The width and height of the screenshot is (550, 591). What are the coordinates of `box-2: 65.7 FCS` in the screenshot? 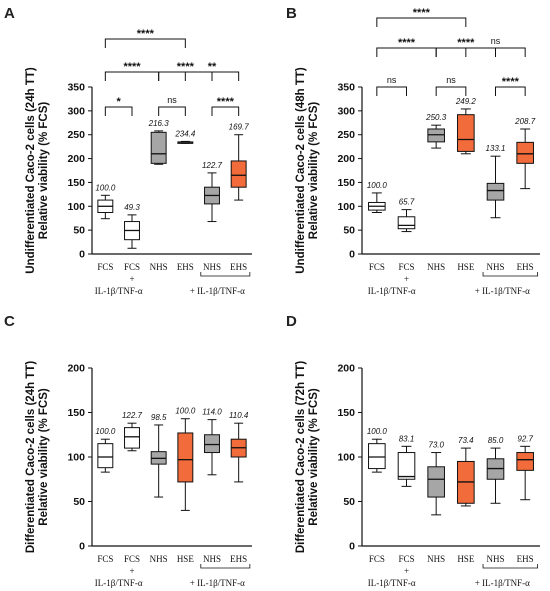 It's located at (406, 235).